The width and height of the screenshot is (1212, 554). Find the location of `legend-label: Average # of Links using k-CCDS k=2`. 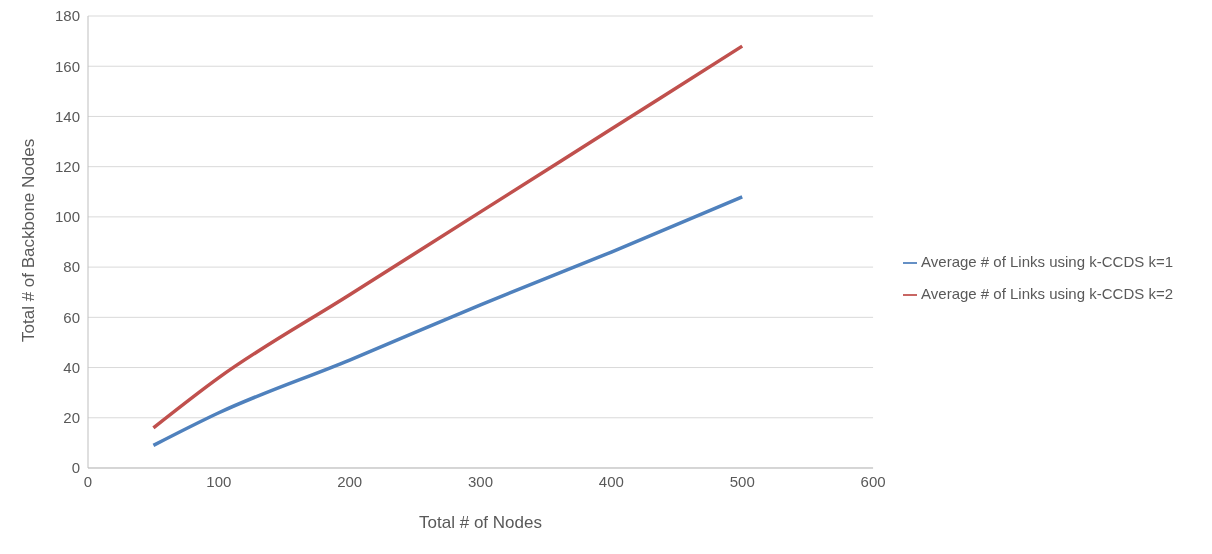

legend-label: Average # of Links using k-CCDS k=2 is located at coordinates (1047, 293).